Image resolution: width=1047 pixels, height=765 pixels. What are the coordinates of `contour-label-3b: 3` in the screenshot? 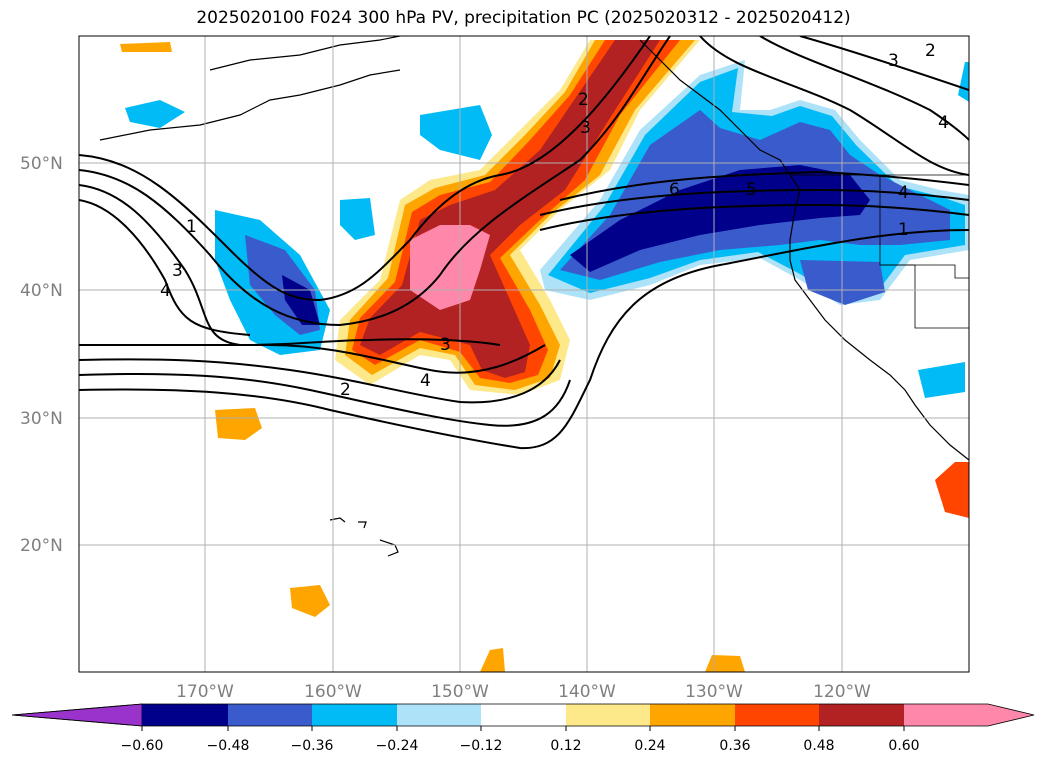 It's located at (445, 345).